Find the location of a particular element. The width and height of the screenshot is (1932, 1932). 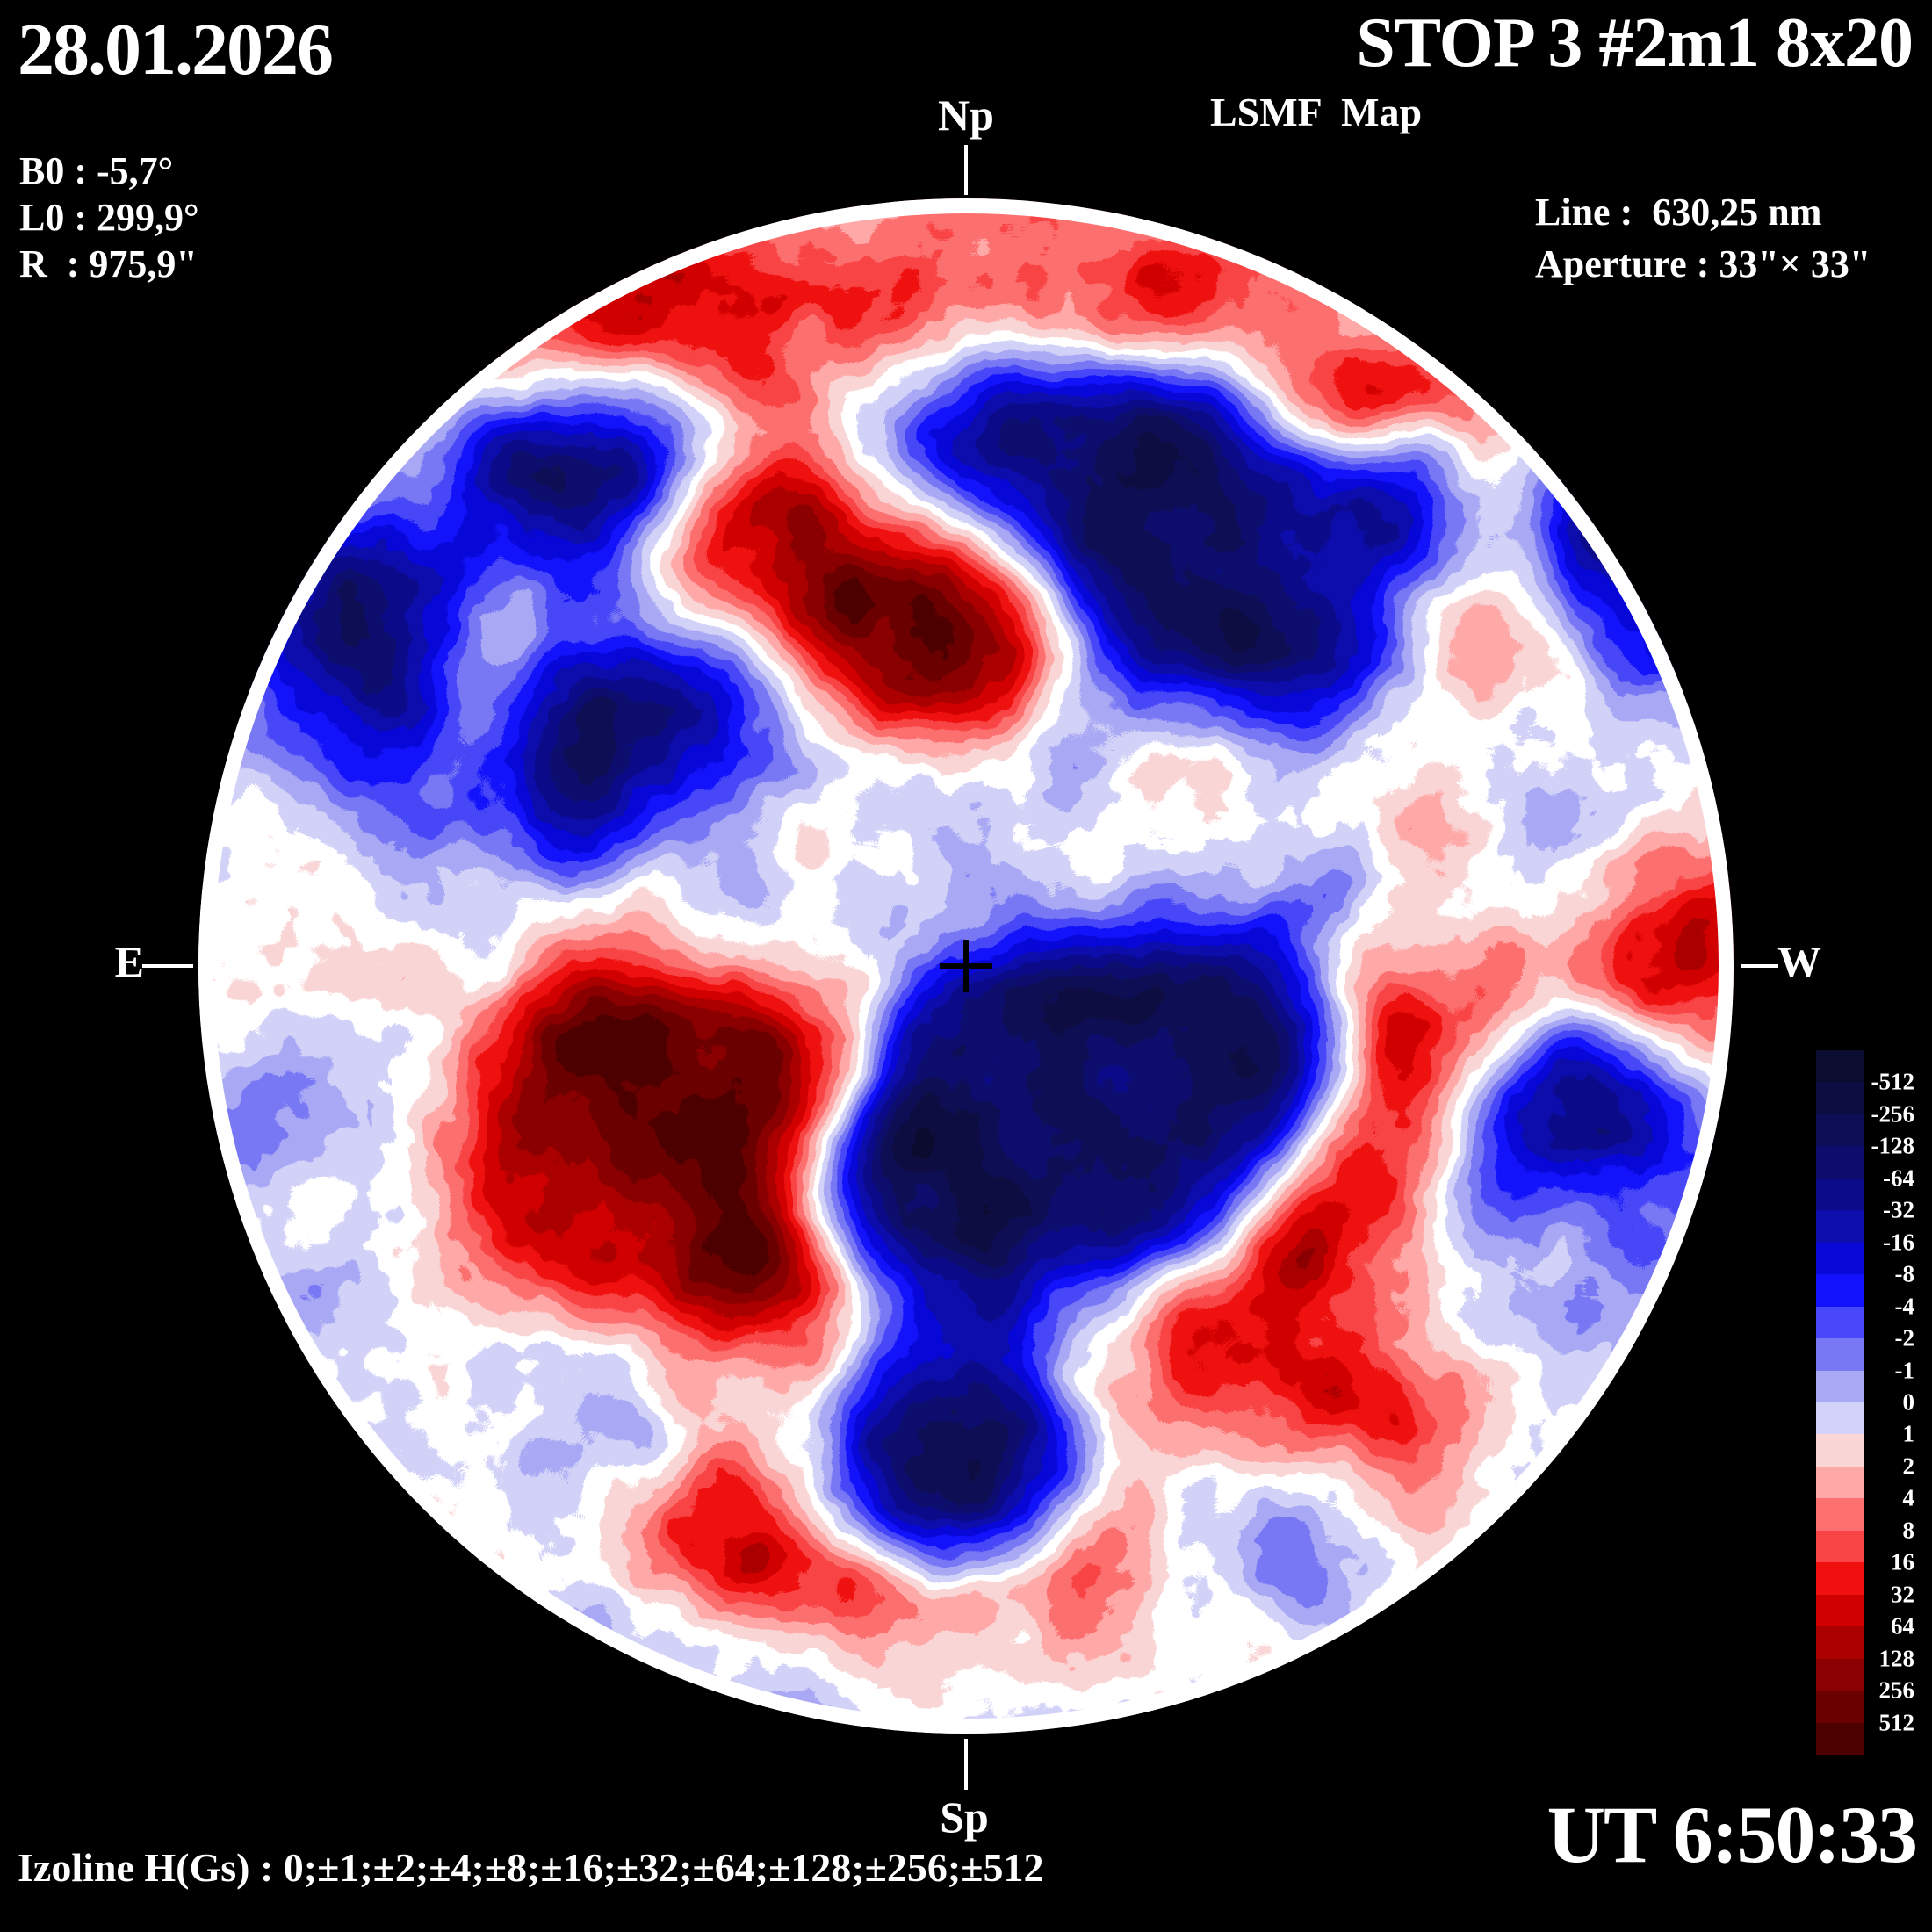

colorbar-label: 32 is located at coordinates (1902, 1594).